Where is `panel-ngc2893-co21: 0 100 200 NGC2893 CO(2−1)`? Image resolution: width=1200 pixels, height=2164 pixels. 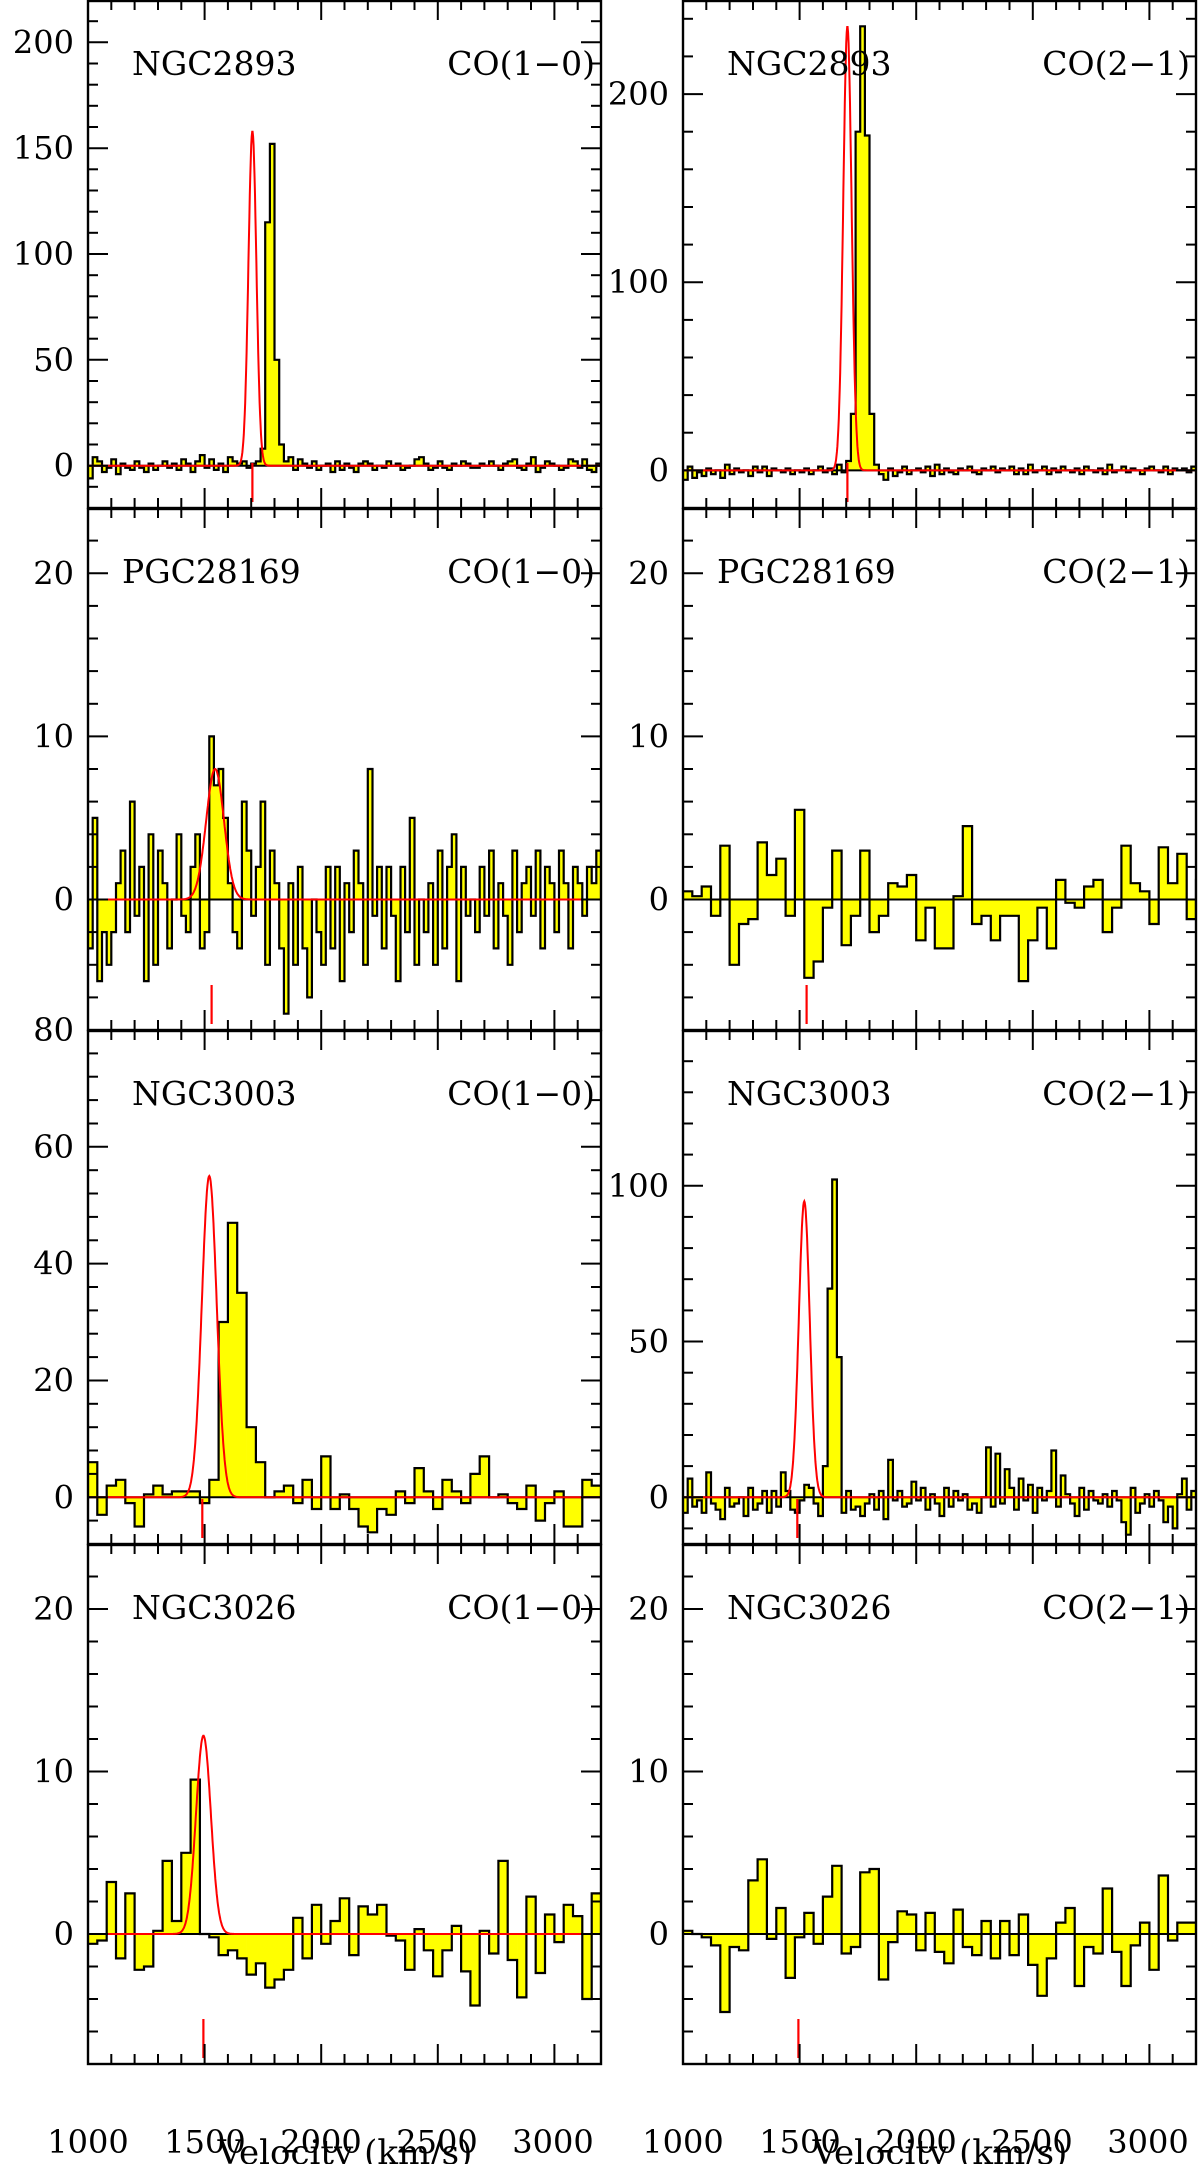 panel-ngc2893-co21: 0 100 200 NGC2893 CO(2−1) is located at coordinates (903, 255).